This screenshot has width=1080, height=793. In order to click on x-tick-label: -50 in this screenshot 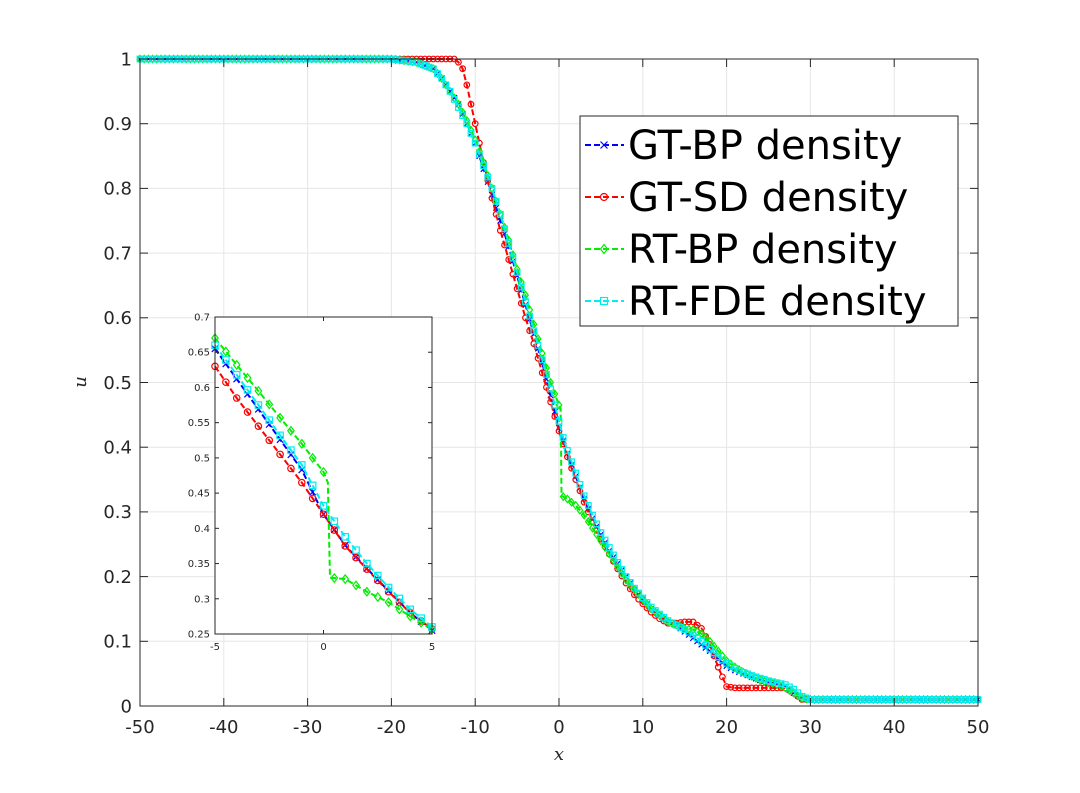, I will do `click(139, 727)`.